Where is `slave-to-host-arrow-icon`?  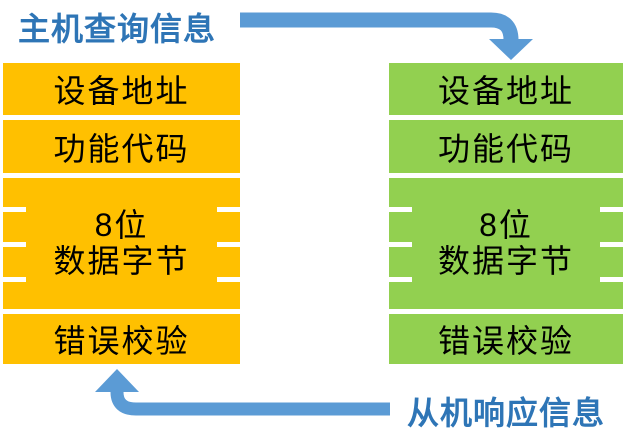 slave-to-host-arrow-icon is located at coordinates (242, 392).